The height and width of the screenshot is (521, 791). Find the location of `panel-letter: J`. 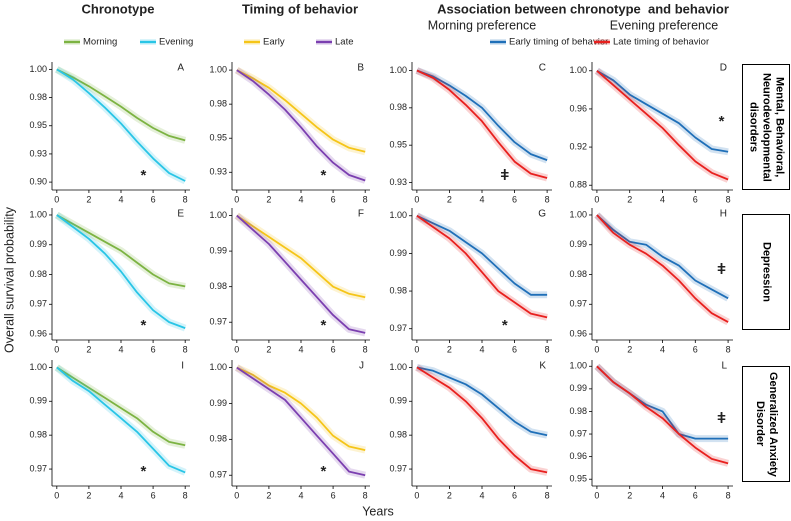

panel-letter: J is located at coordinates (361, 366).